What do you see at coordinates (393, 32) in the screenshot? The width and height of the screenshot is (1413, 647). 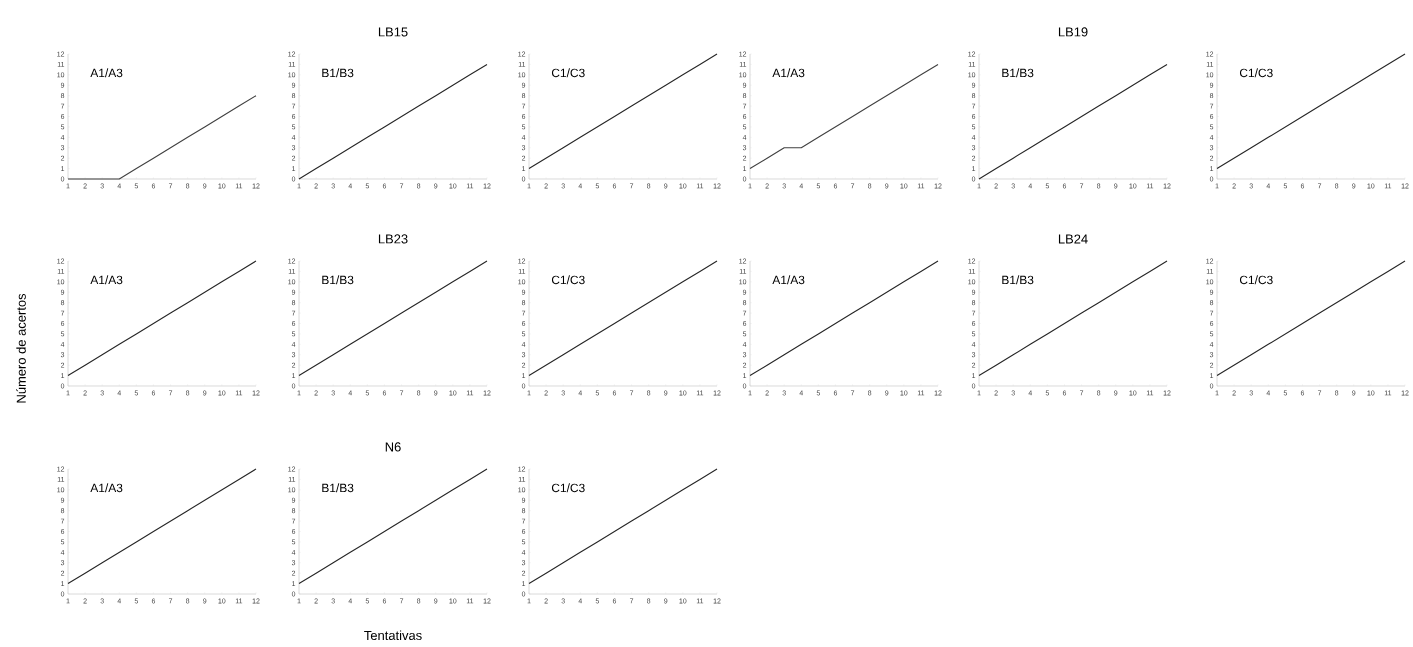 I see `chart-title: LB15` at bounding box center [393, 32].